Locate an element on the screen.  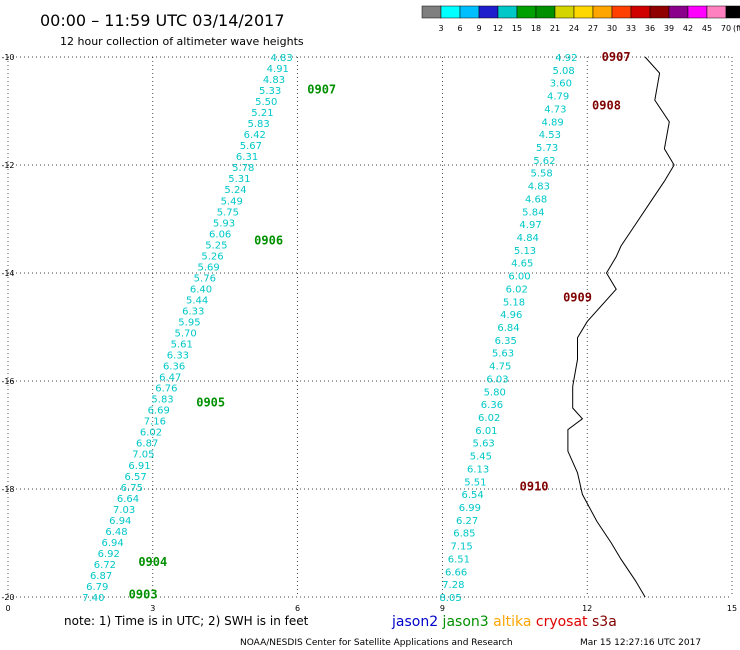
wave-height-label: 6.72 is located at coordinates (105, 565).